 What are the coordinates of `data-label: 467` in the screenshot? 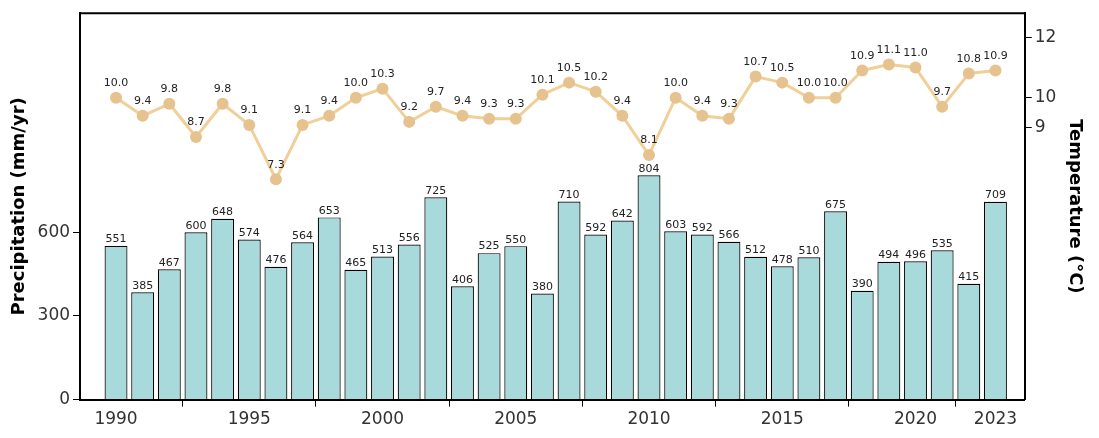 It's located at (169, 262).